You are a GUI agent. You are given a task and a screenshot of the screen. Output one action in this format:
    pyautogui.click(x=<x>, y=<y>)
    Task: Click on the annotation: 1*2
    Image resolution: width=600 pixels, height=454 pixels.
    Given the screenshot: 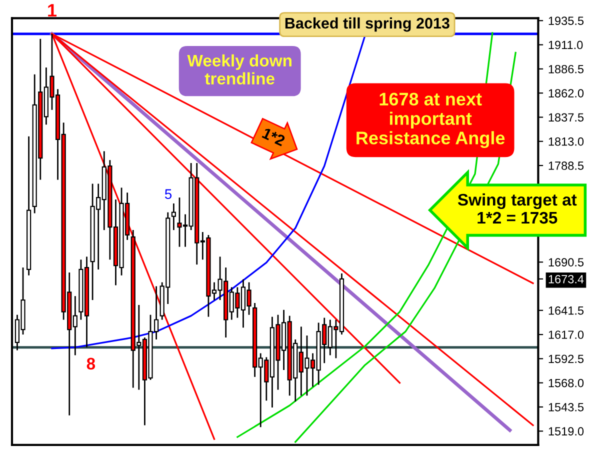 What is the action you would take?
    pyautogui.click(x=274, y=137)
    